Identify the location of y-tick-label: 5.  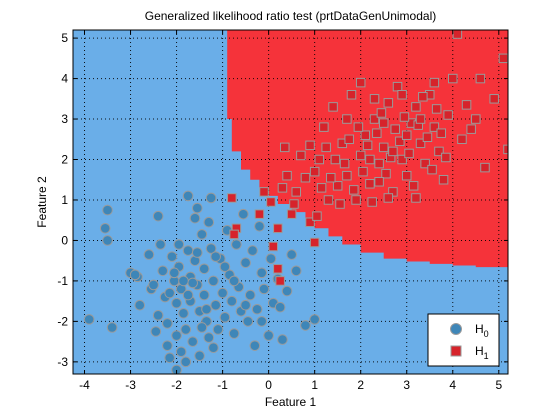
(64, 38).